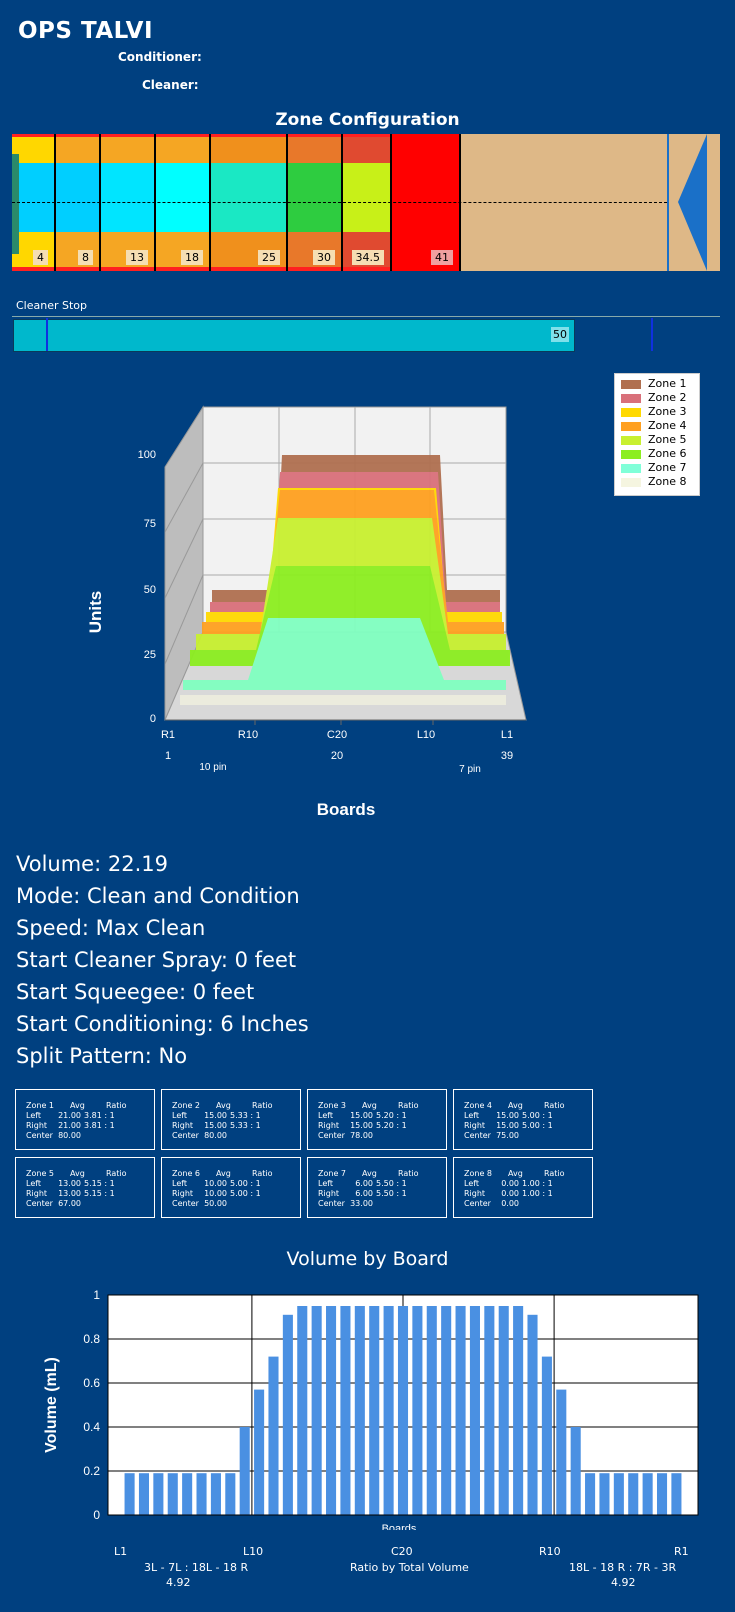 The height and width of the screenshot is (1612, 735). I want to click on cleaner-label: Cleaner:, so click(170, 85).